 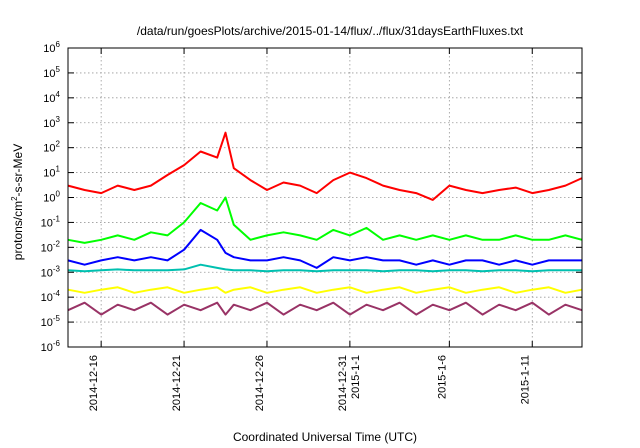 What do you see at coordinates (57, 318) in the screenshot?
I see `y-tick-label-exp: -5` at bounding box center [57, 318].